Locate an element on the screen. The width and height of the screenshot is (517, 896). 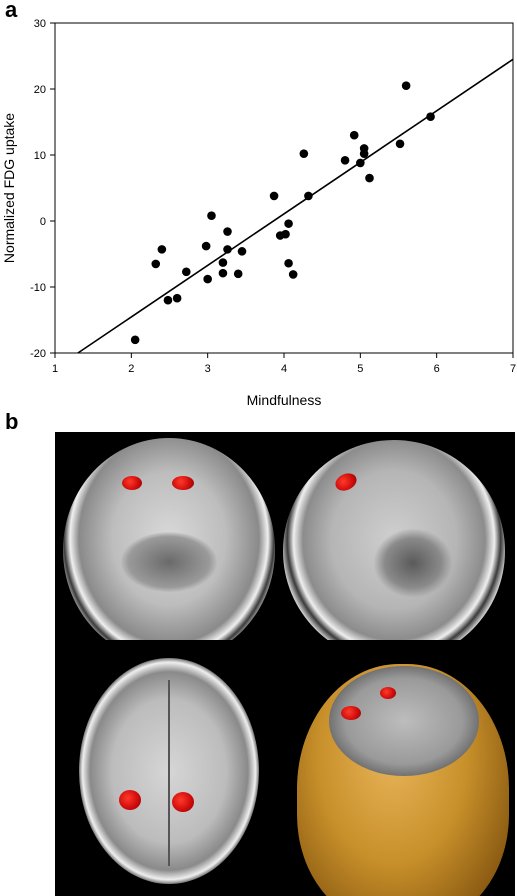
x-tick-label: 1 is located at coordinates (55, 369).